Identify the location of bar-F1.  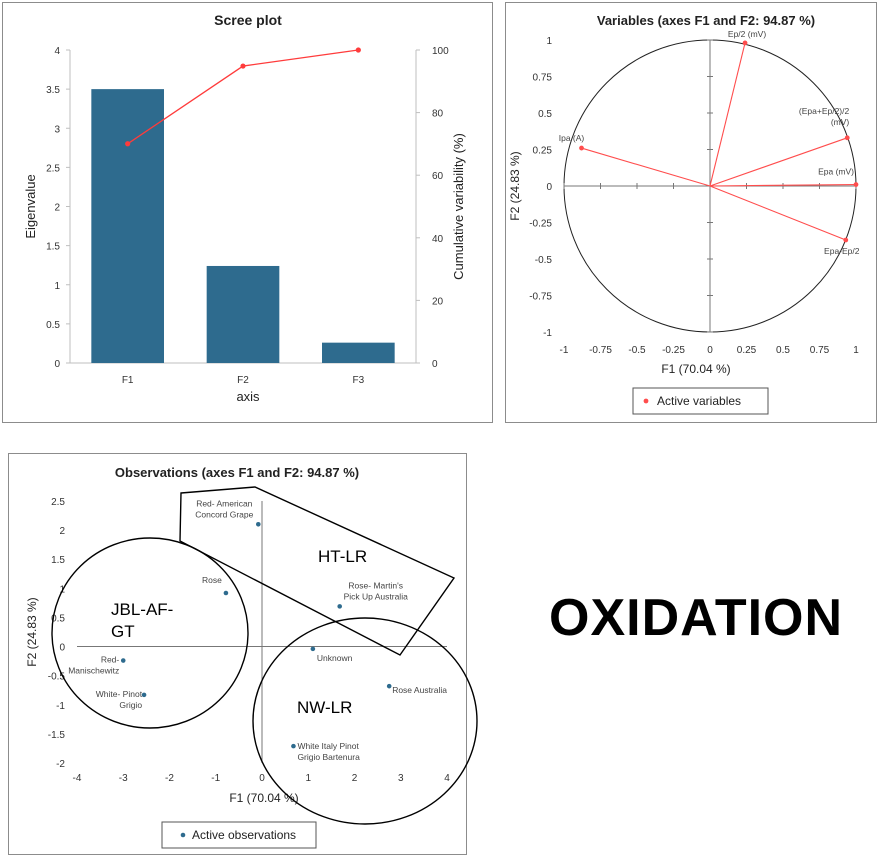
(127, 226).